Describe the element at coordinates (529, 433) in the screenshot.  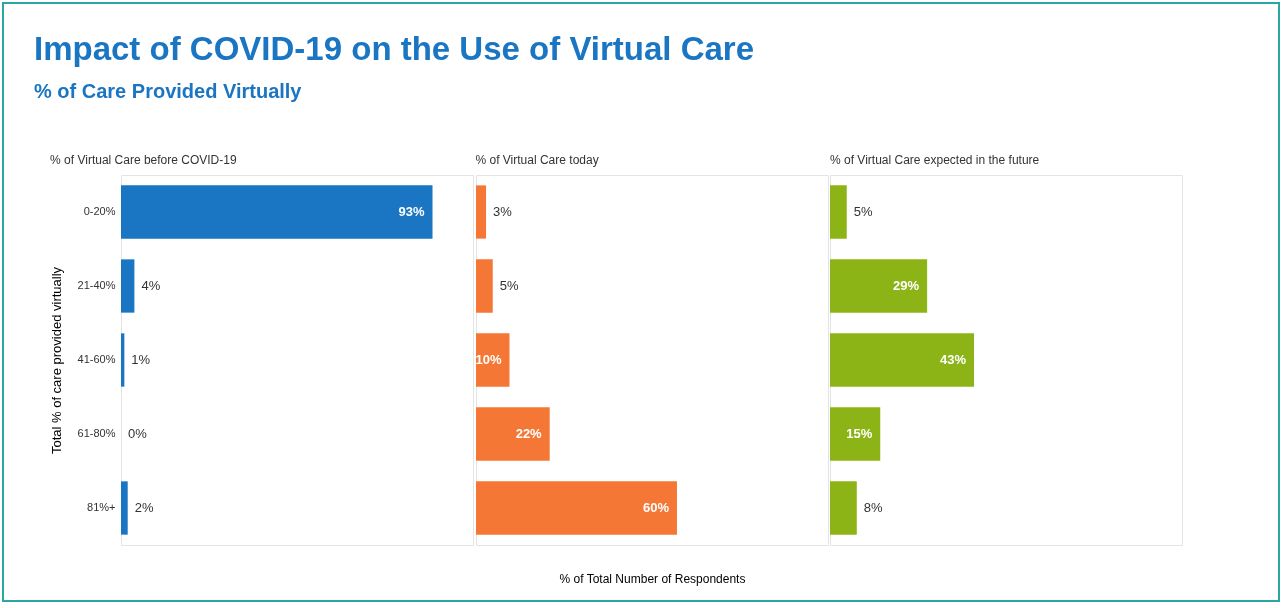
I see `data-label: 22%` at that location.